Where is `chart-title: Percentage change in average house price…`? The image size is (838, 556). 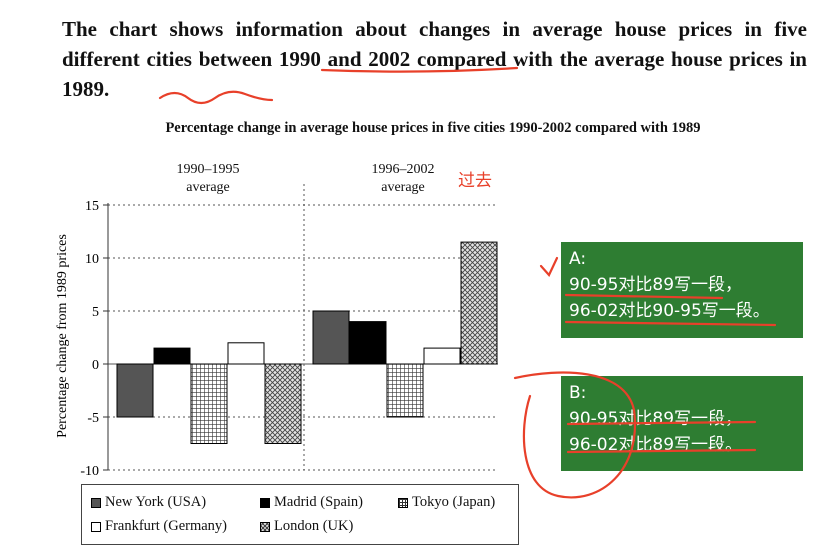 chart-title: Percentage change in average house price… is located at coordinates (433, 128).